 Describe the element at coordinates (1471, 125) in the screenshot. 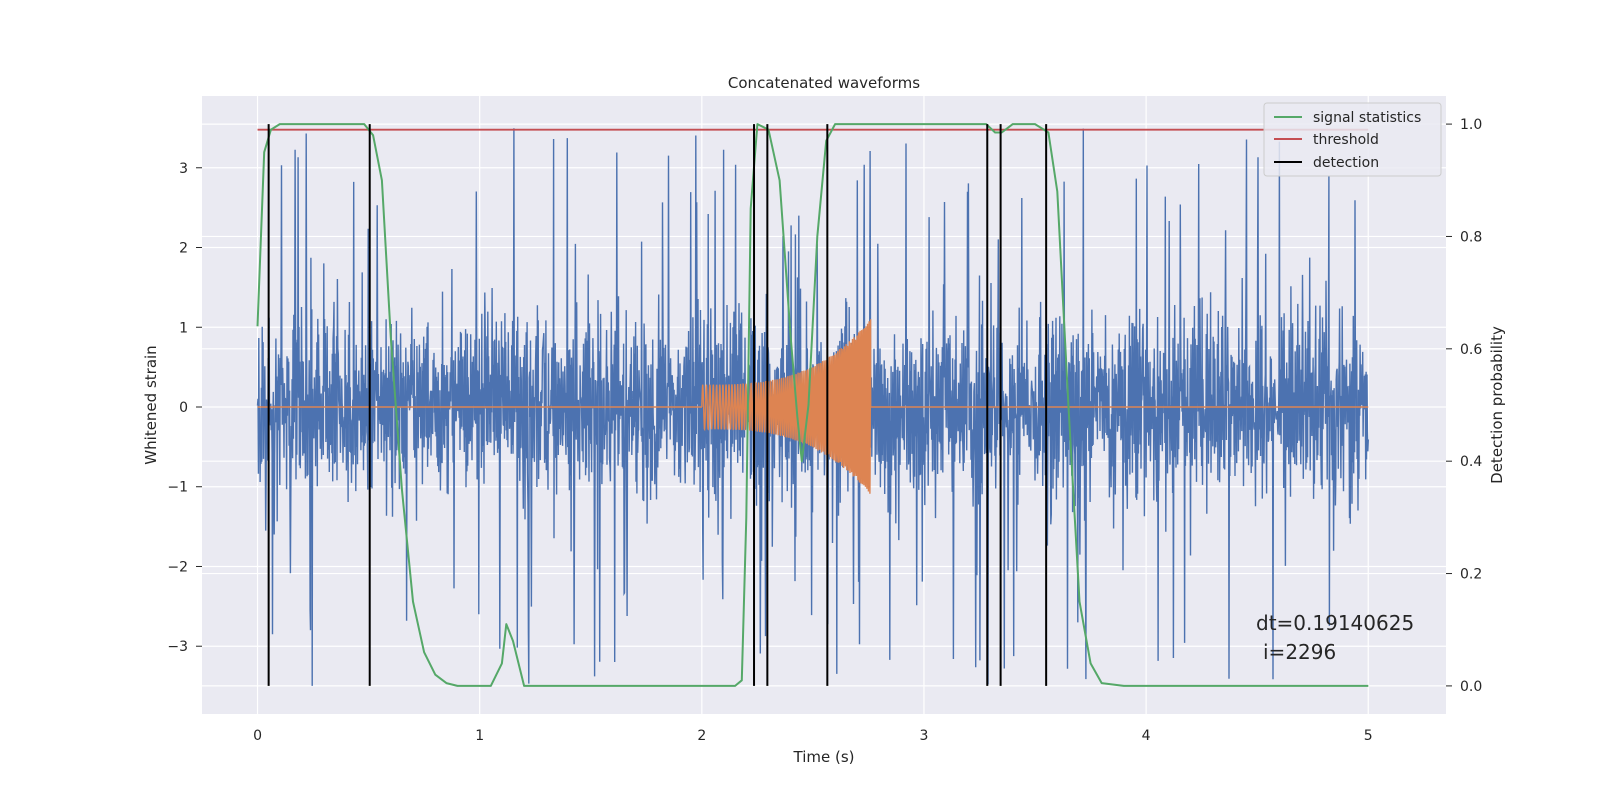

I see `y2-tick-label: 1.0` at that location.